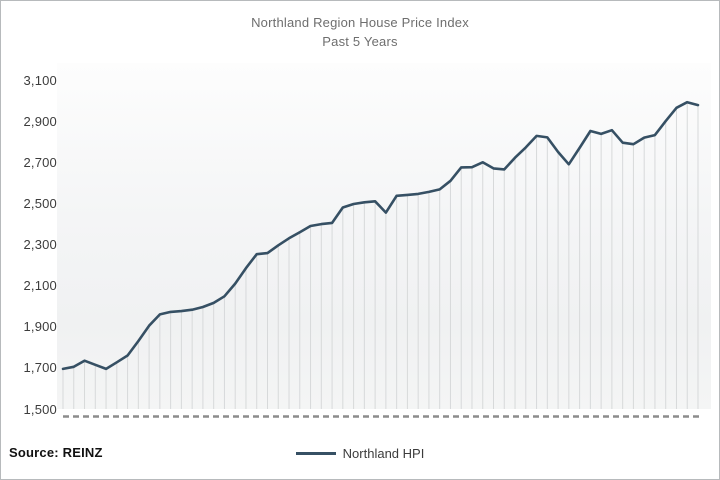  Describe the element at coordinates (360, 41) in the screenshot. I see `chart-subtitle: Past 5 Years` at that location.